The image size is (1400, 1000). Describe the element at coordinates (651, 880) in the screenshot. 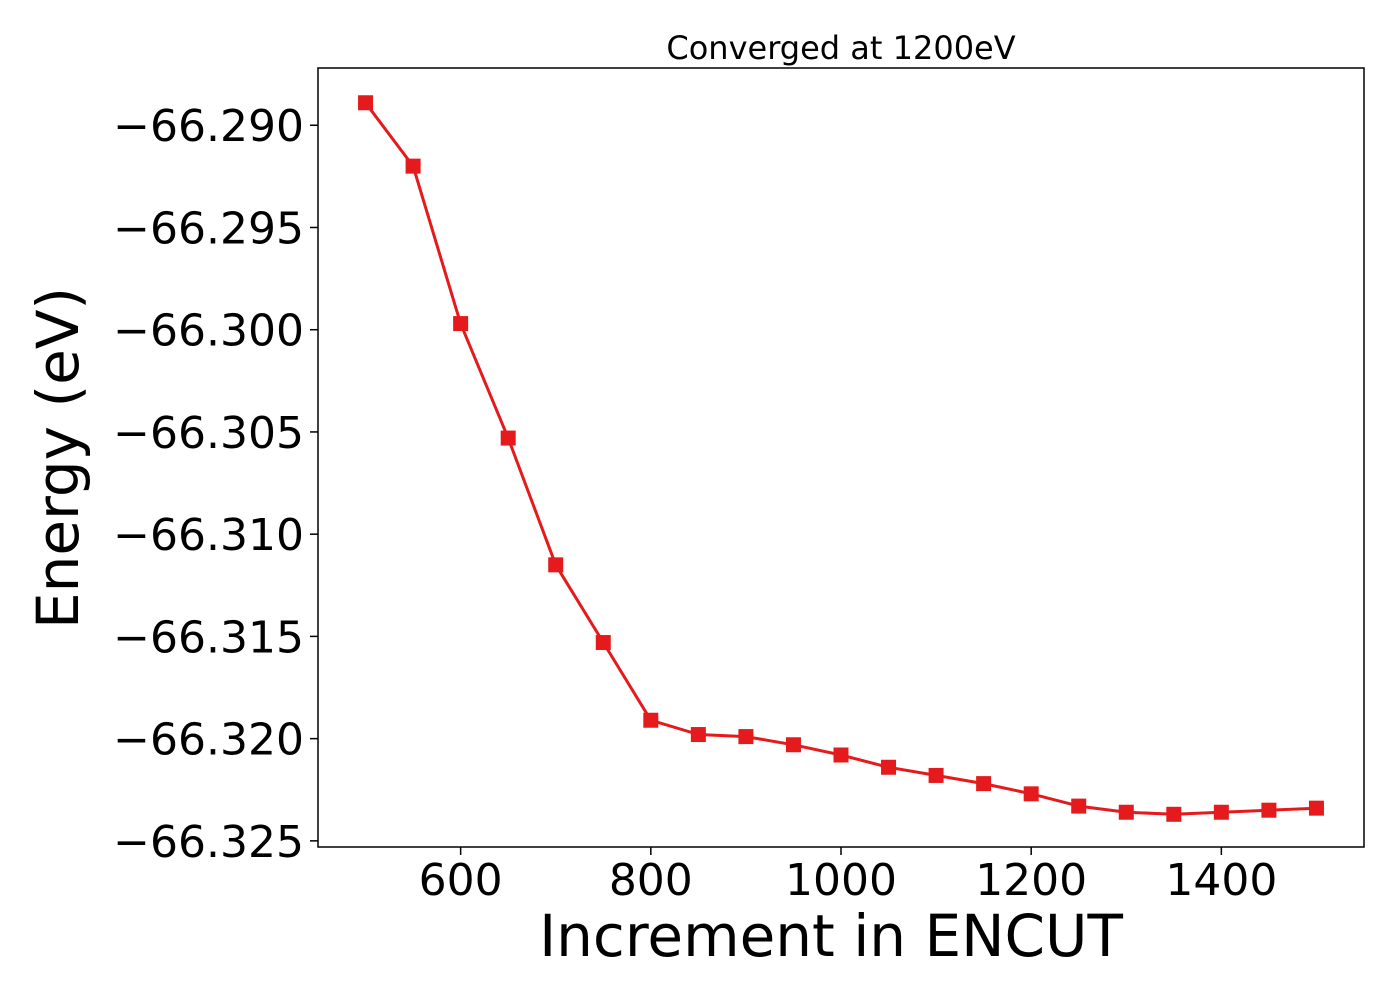

I see `x-tick-label: 800` at that location.